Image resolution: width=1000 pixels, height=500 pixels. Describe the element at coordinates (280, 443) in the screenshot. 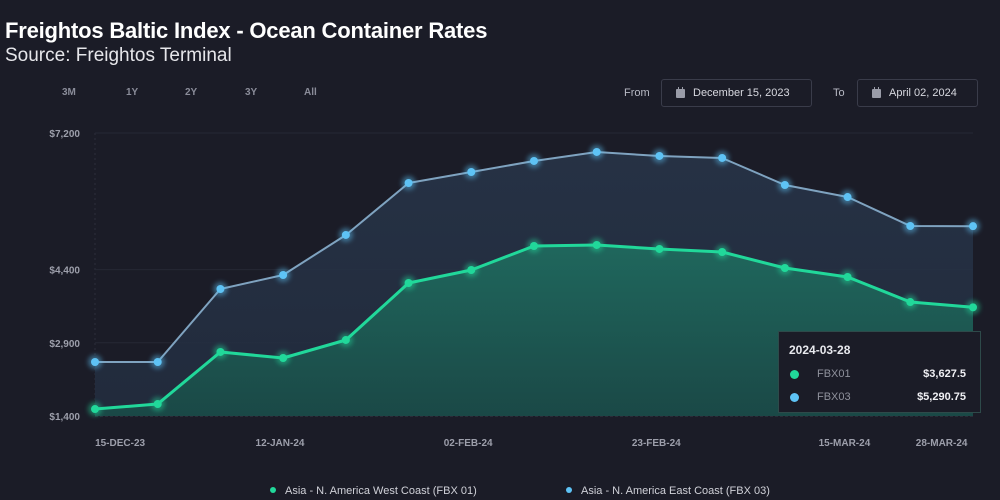

I see `x-tick-label: 12-JAN-24` at that location.